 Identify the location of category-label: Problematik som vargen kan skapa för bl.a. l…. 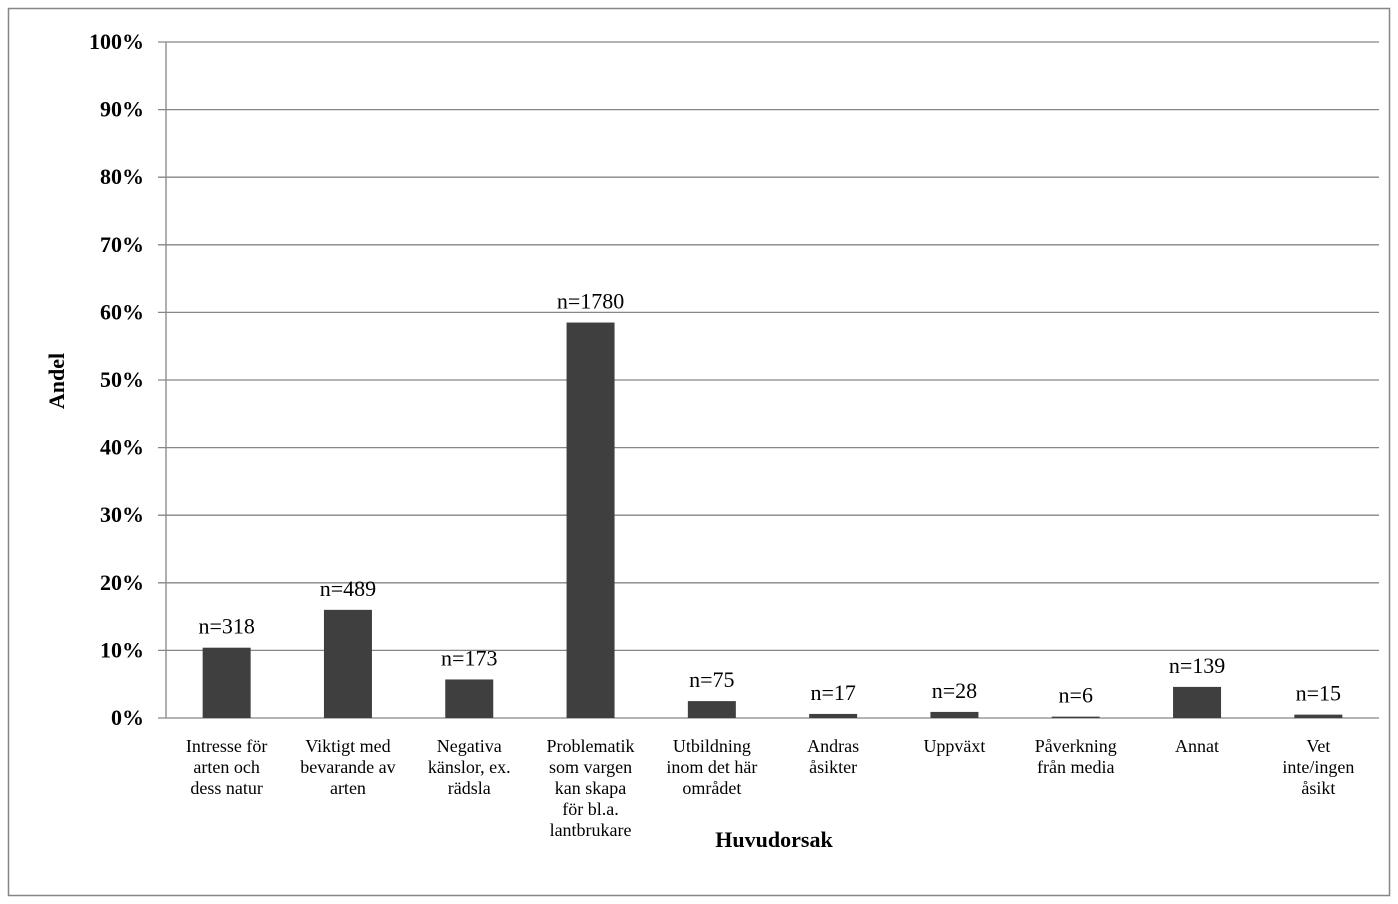
(591, 788).